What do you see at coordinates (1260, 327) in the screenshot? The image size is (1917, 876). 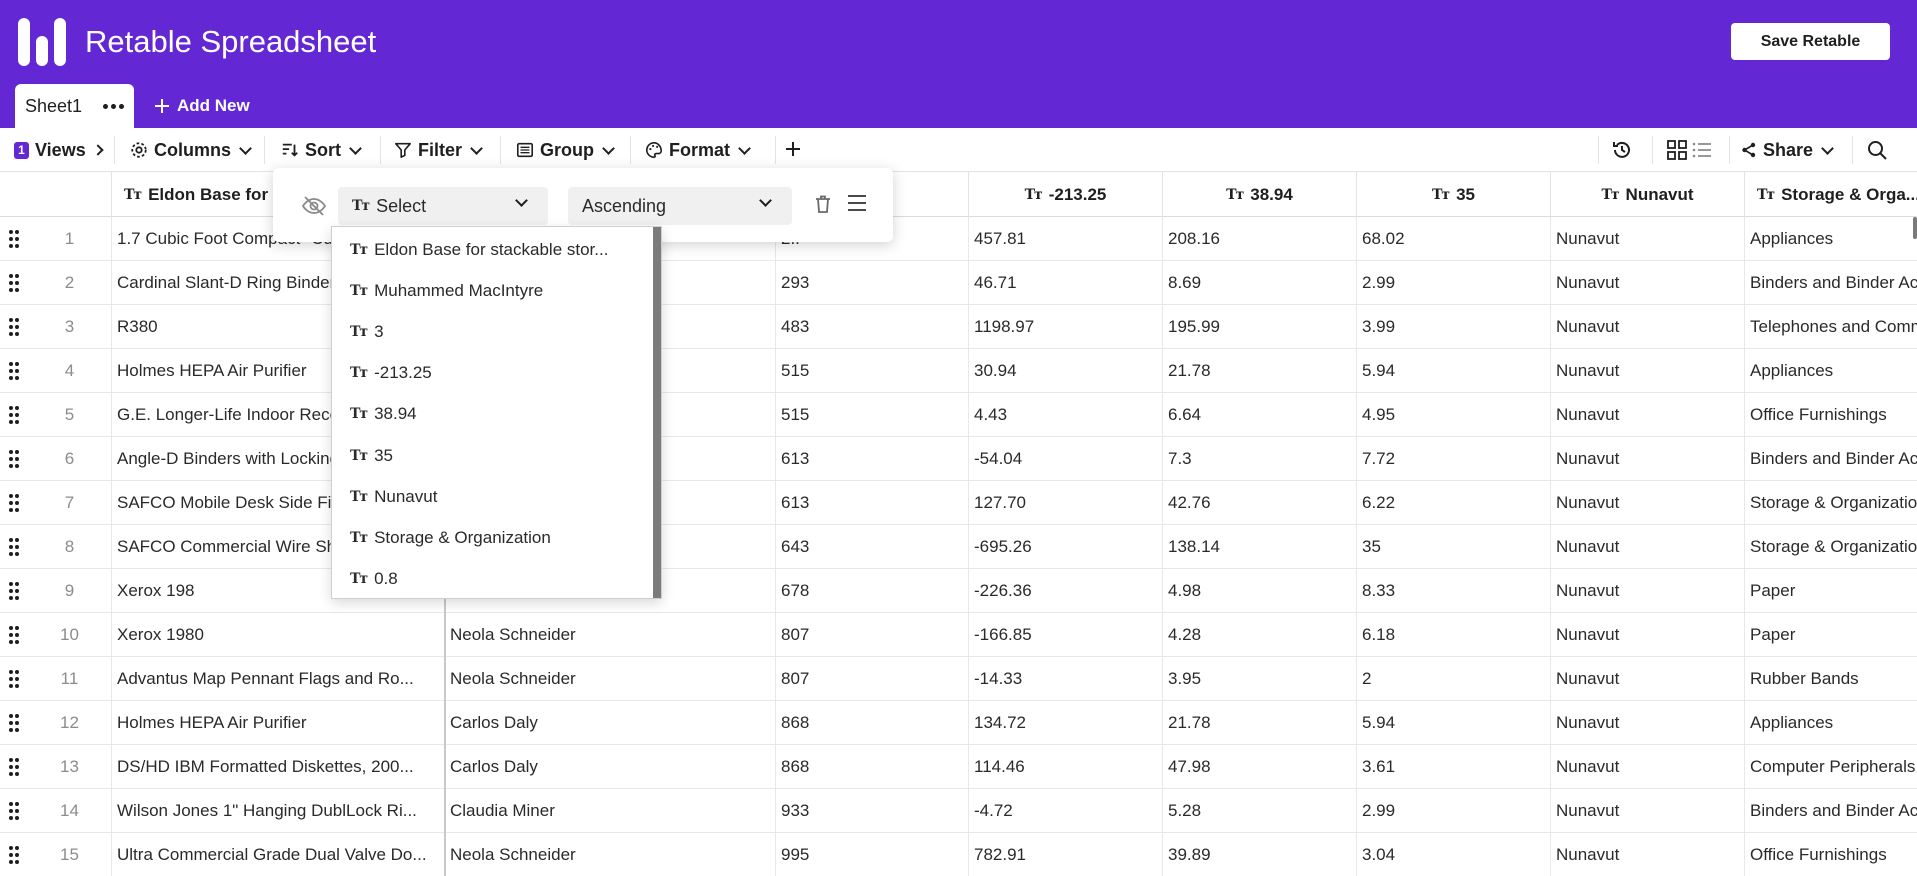 I see `table-cell: 195.99` at bounding box center [1260, 327].